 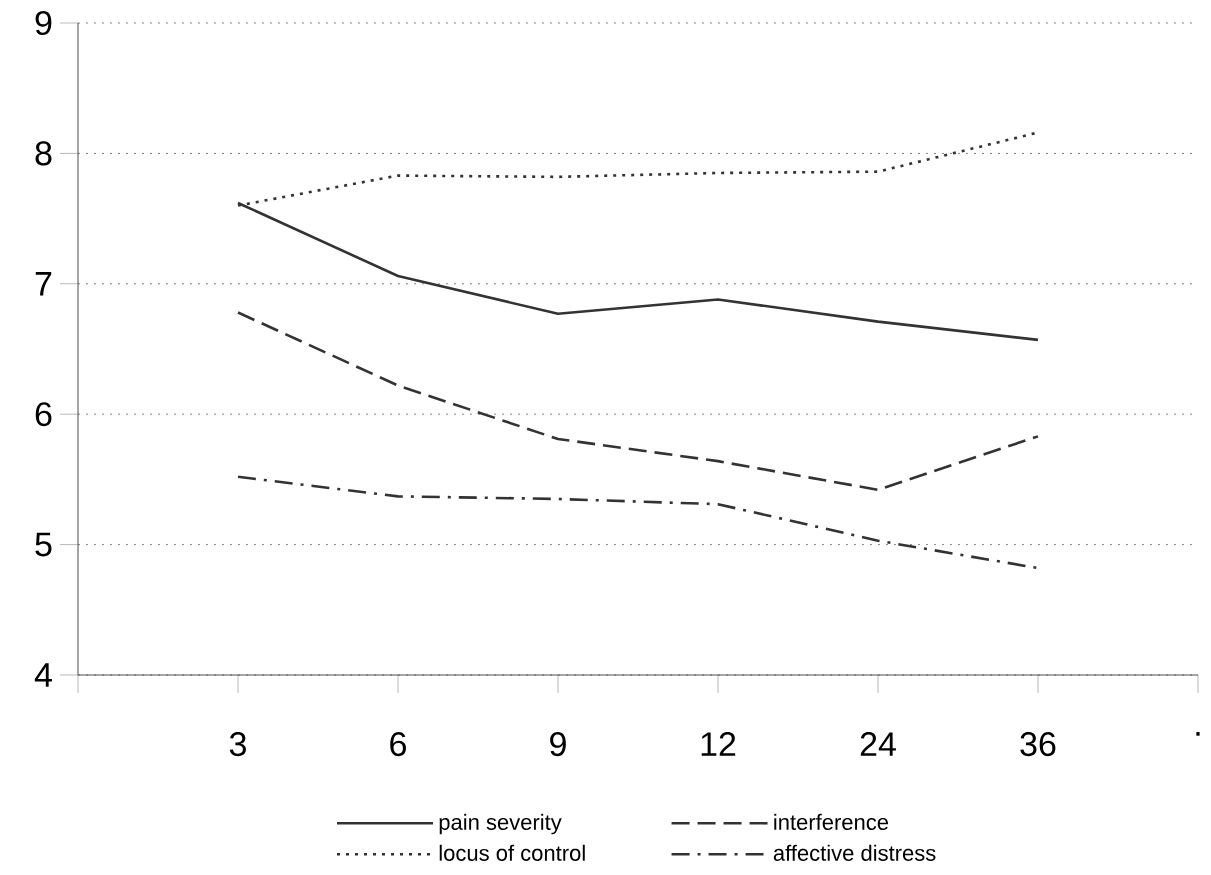 What do you see at coordinates (43, 153) in the screenshot?
I see `y-tick-label: 8` at bounding box center [43, 153].